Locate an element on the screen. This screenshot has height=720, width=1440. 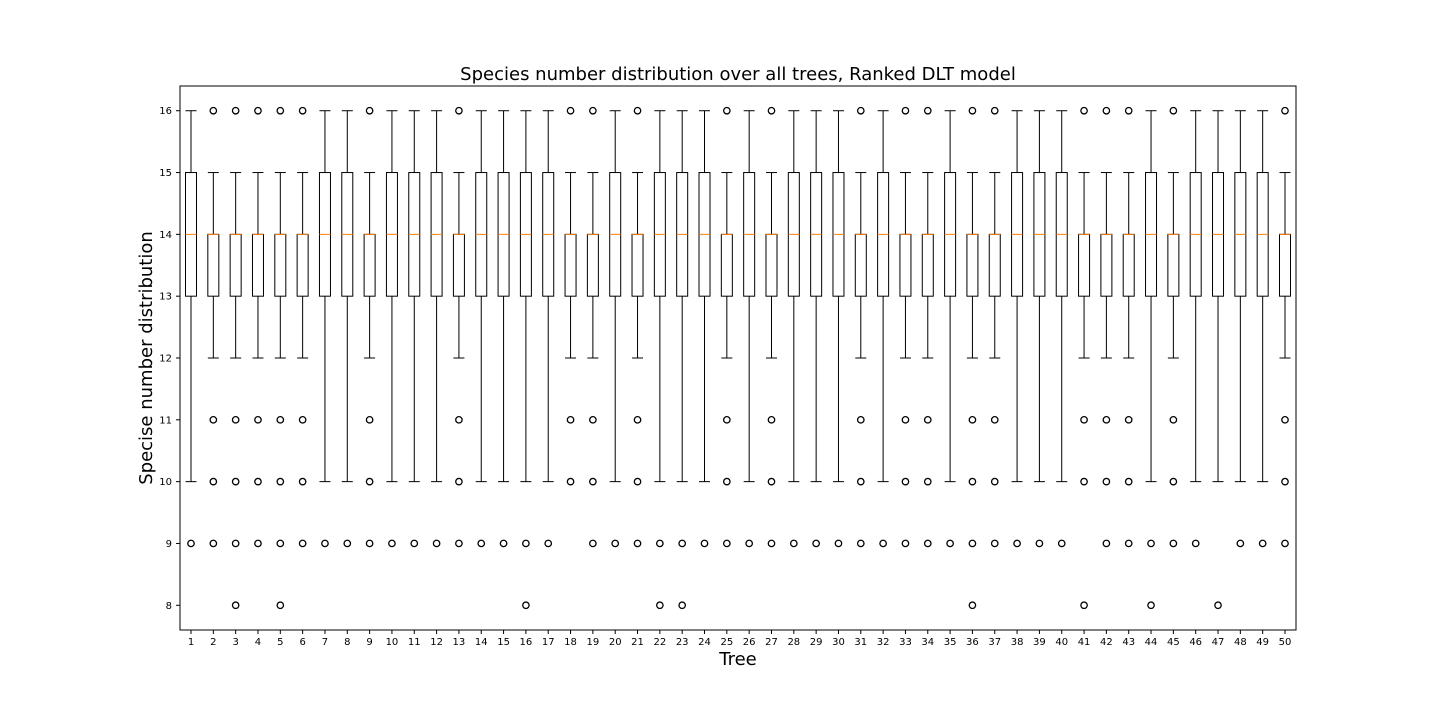
x-tick-label: 12 is located at coordinates (436, 642).